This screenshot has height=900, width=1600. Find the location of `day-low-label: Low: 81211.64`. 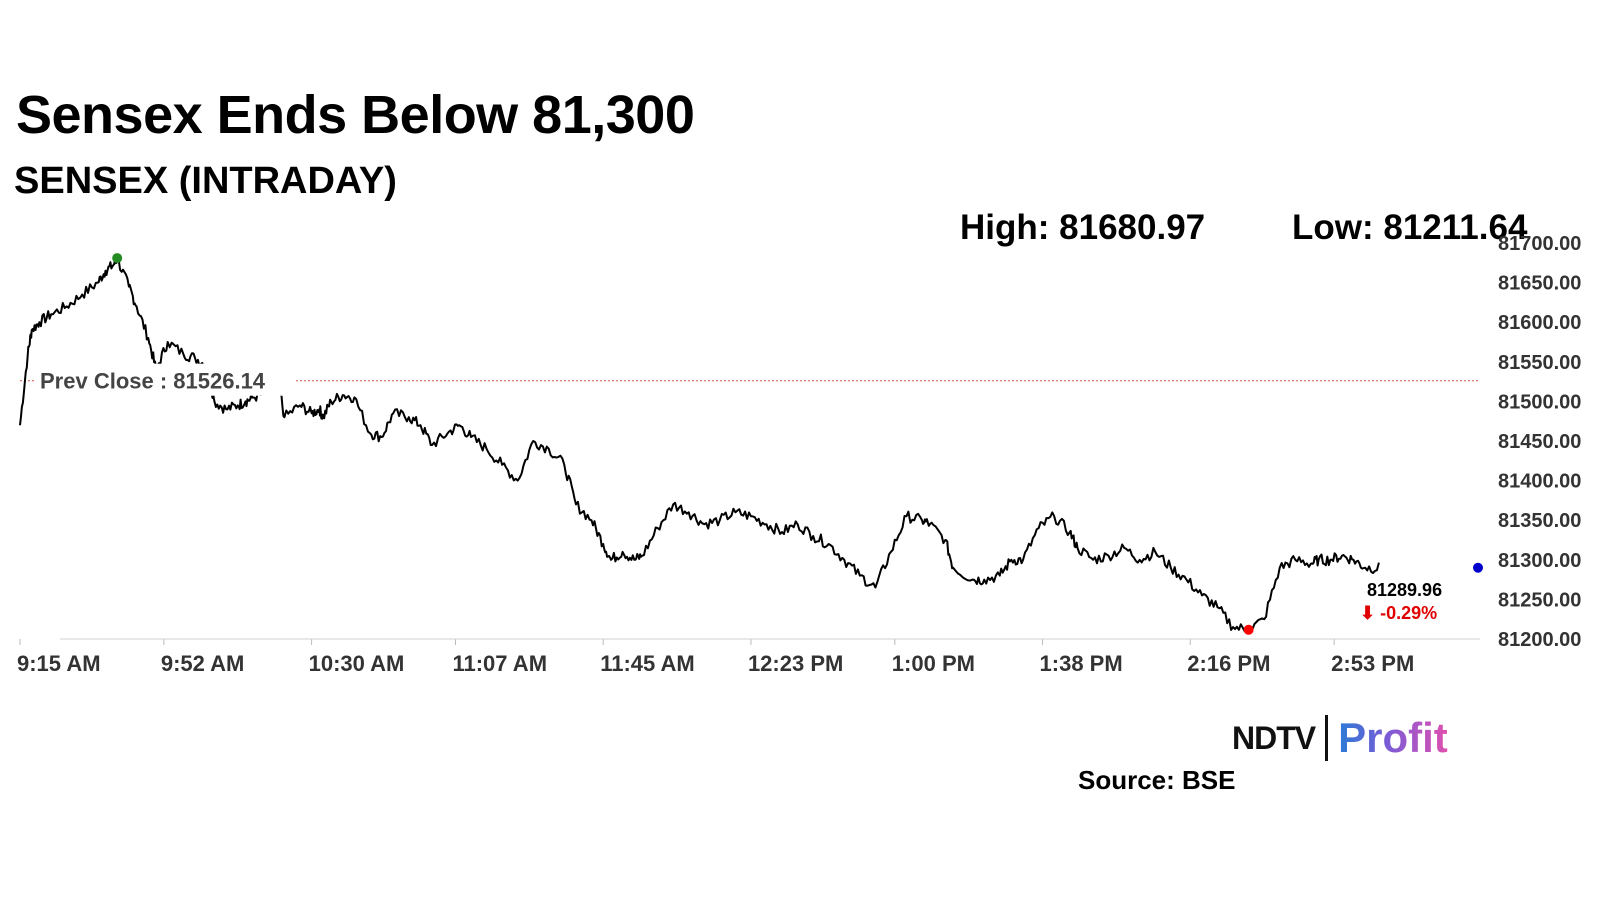

day-low-label: Low: 81211.64 is located at coordinates (1410, 227).